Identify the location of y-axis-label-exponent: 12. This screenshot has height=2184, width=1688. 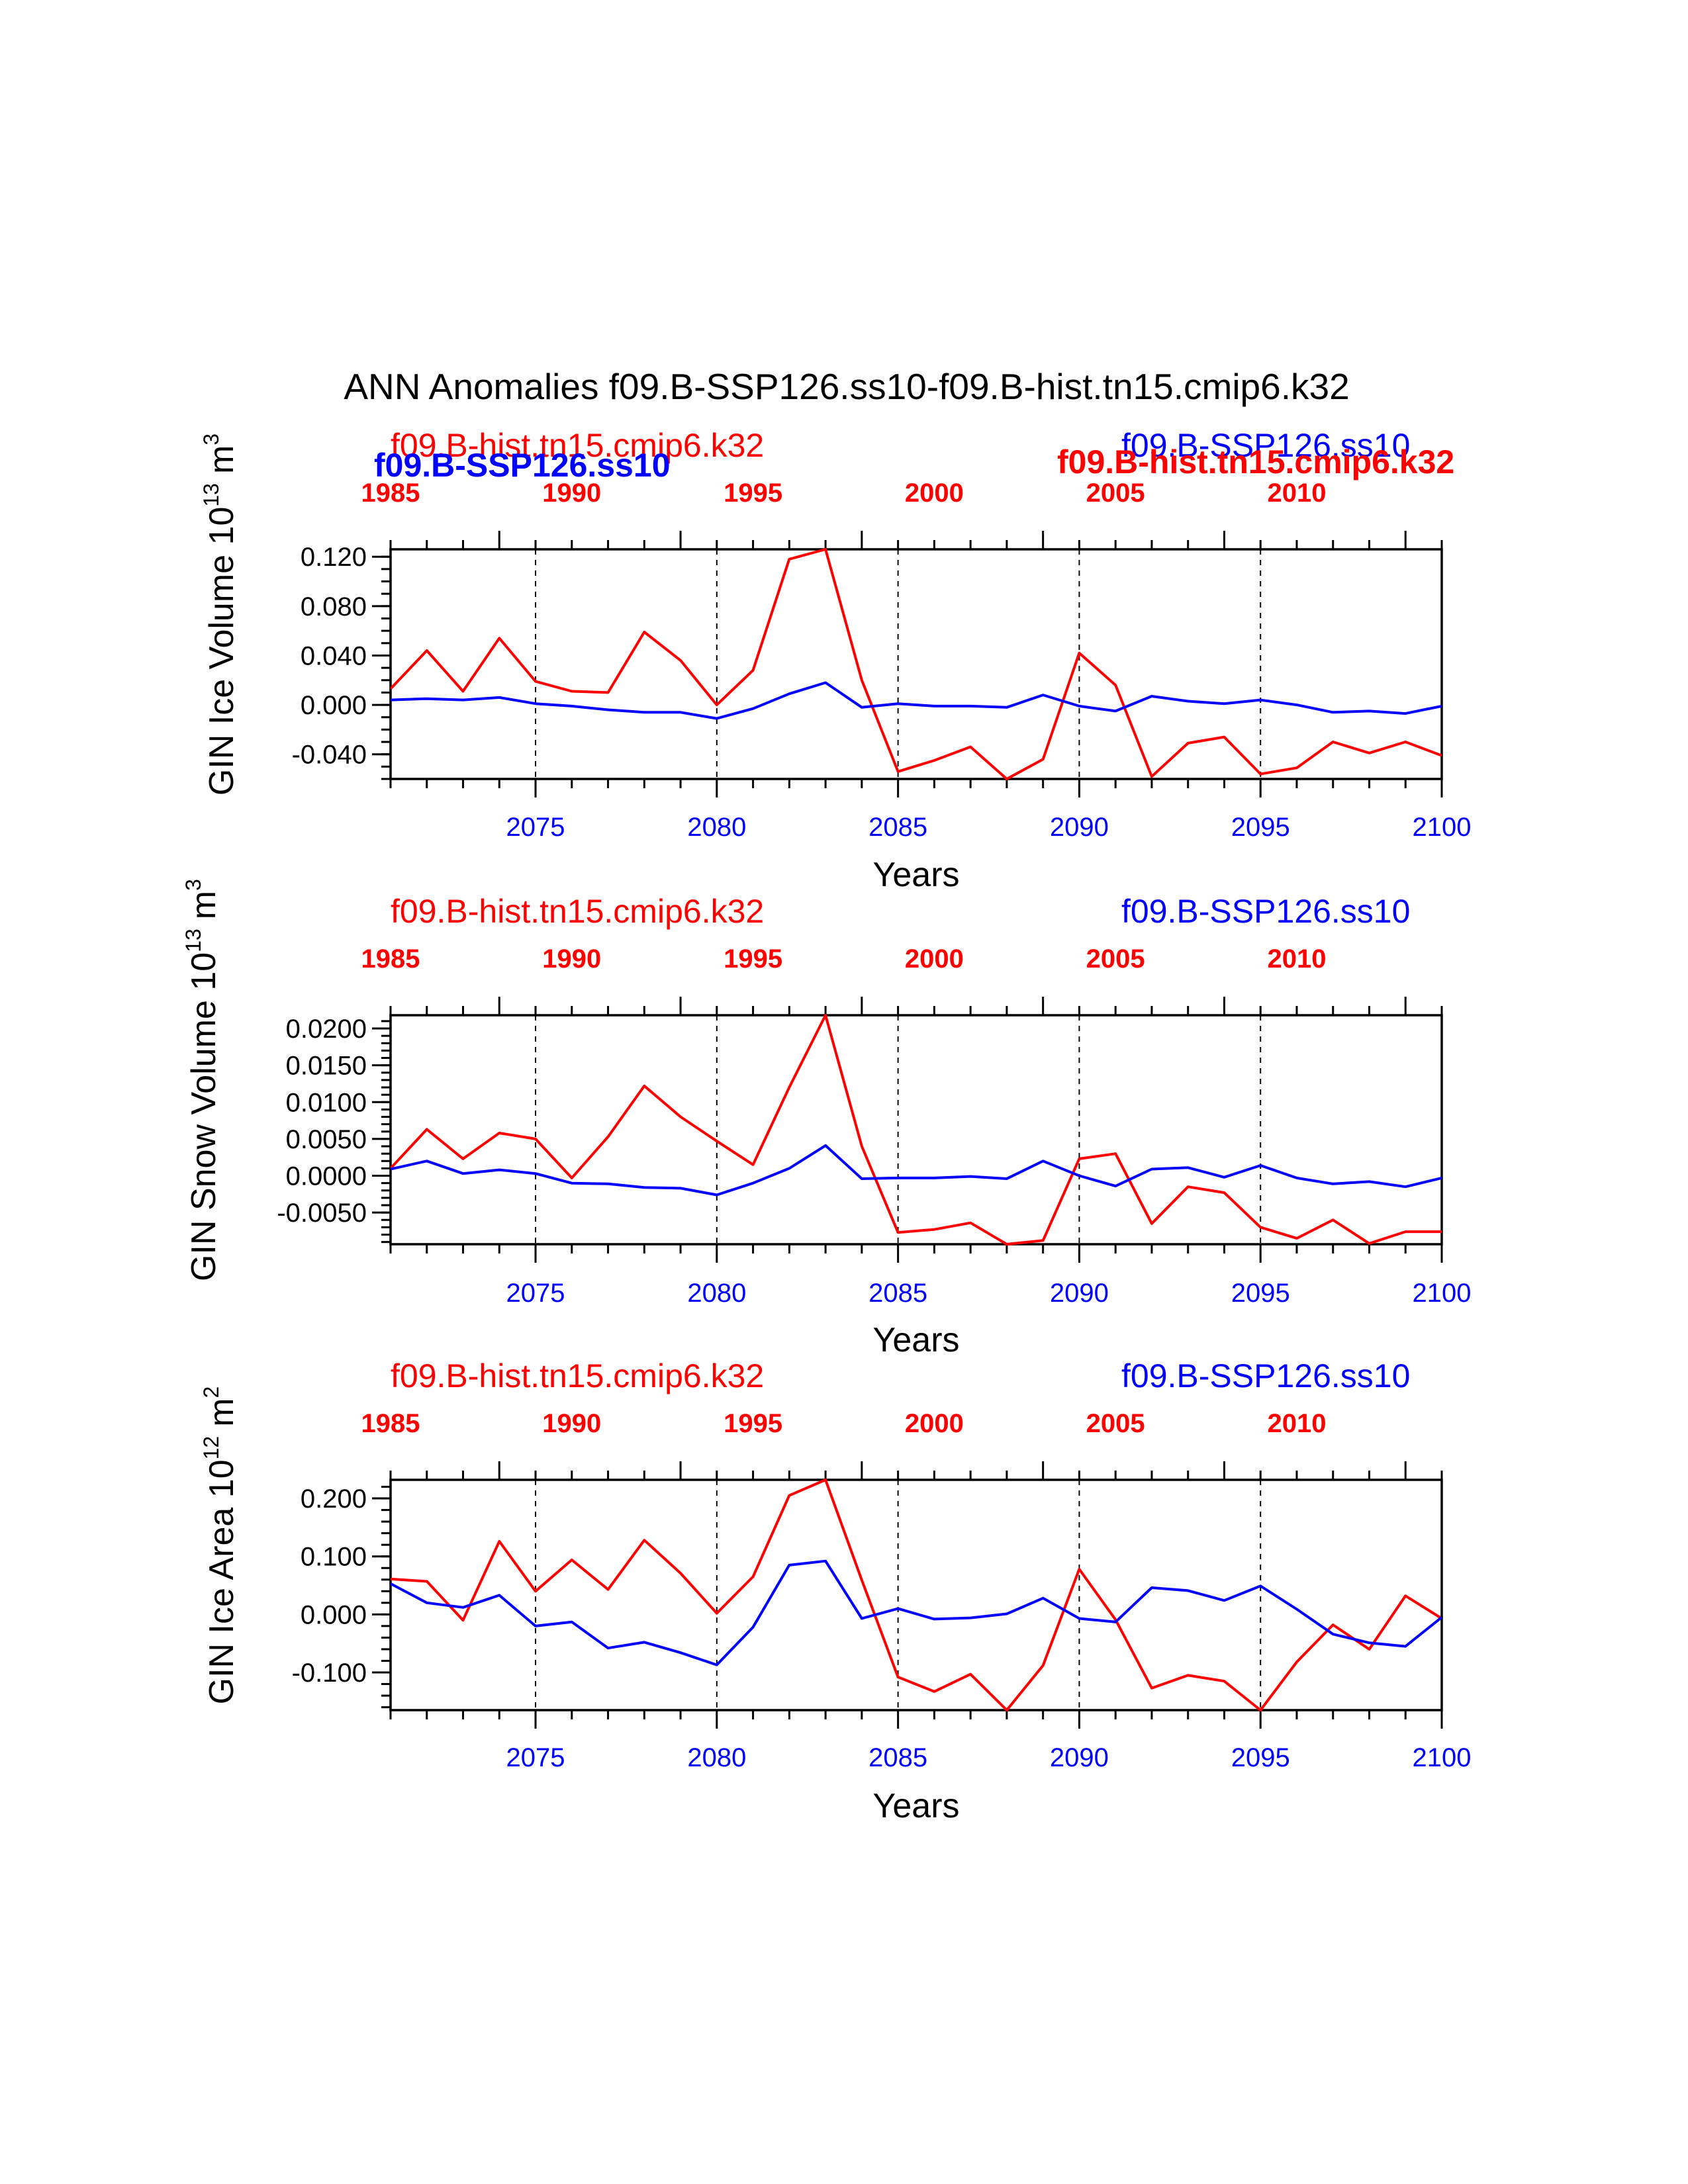
(211, 1448).